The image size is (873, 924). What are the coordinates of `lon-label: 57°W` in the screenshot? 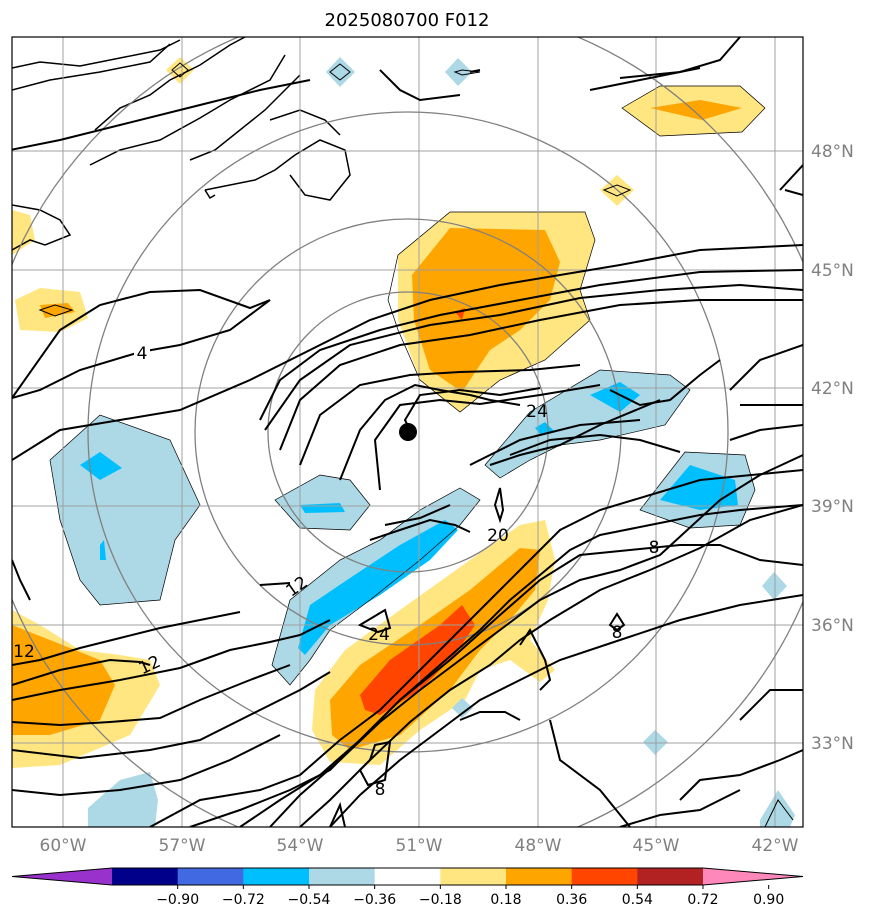 It's located at (182, 846).